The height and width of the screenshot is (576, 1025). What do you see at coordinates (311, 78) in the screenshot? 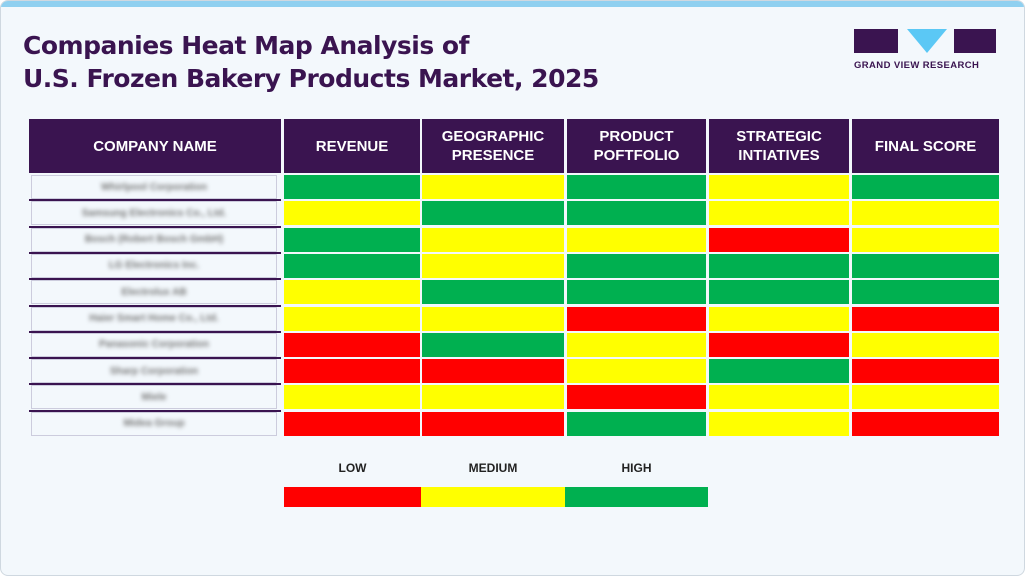
I see `title-line-2: U.S. Frozen Bakery Products Market, 2025` at bounding box center [311, 78].